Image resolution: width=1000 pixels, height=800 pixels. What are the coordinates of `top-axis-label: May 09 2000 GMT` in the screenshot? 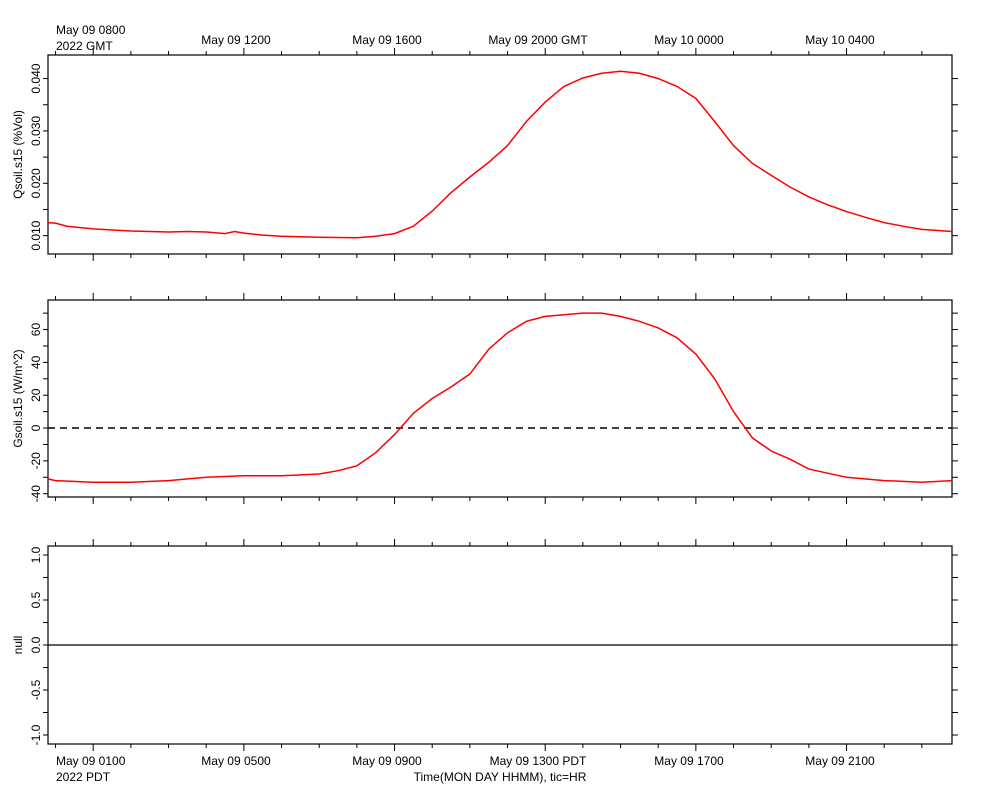 It's located at (538, 40).